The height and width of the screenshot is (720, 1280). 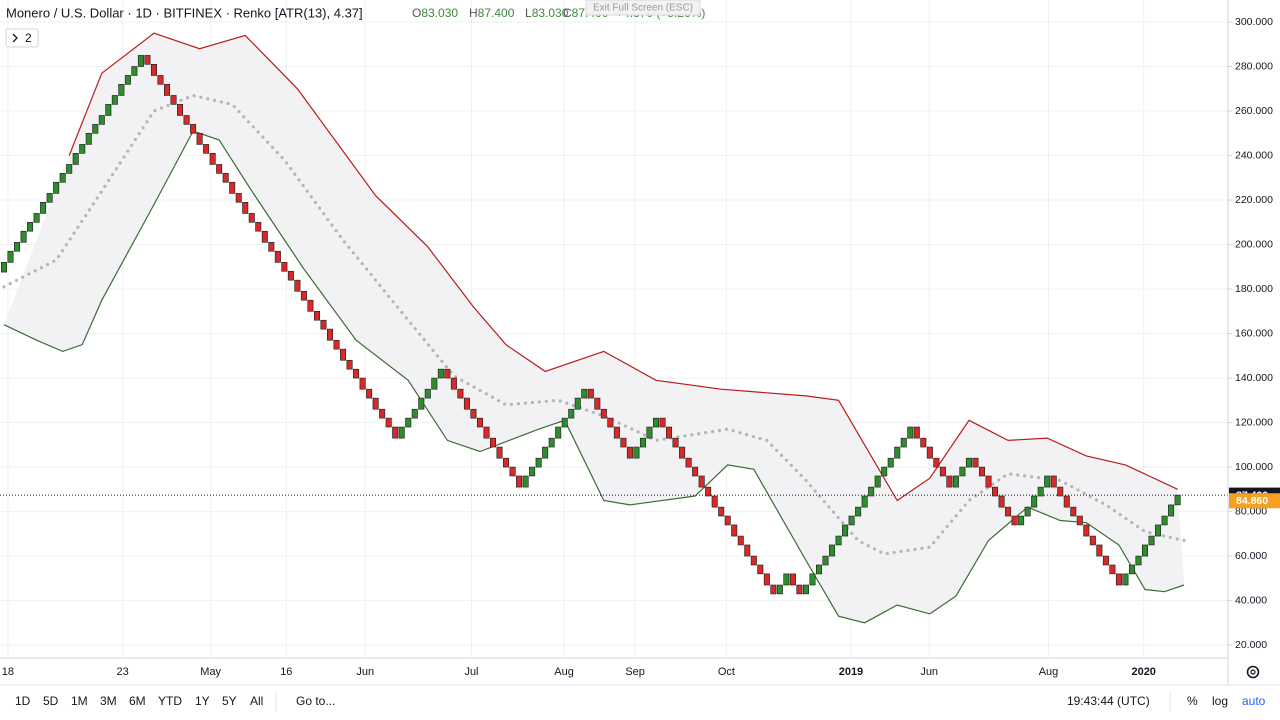 I want to click on x-tick-label: May, so click(x=210, y=672).